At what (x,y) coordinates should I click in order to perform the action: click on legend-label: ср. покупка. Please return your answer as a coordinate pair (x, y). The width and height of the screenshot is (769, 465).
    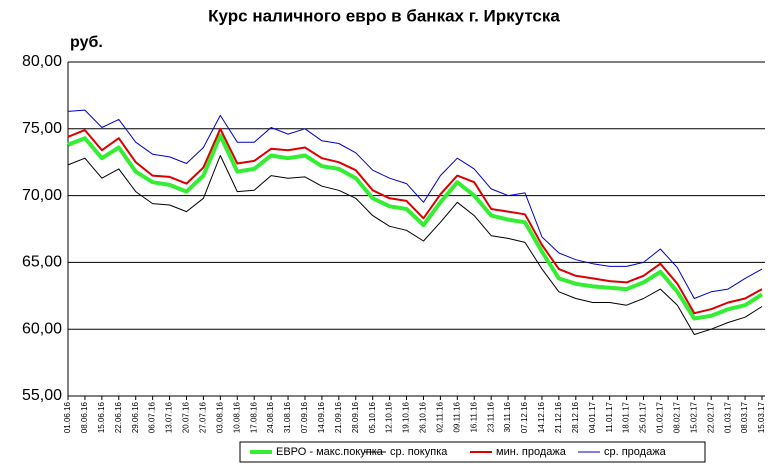
    Looking at the image, I should click on (419, 452).